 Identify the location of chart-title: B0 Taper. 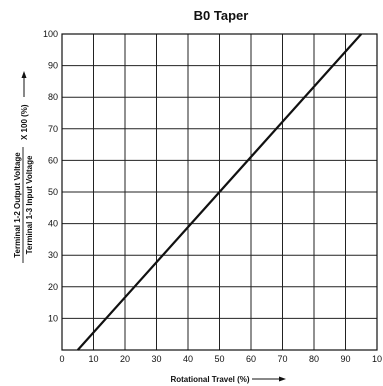
(221, 15).